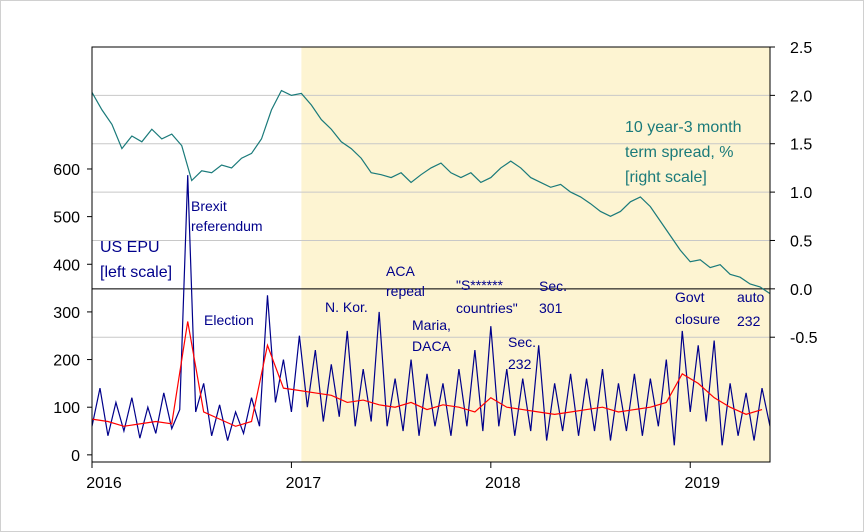  What do you see at coordinates (66, 361) in the screenshot?
I see `y-tick-label: 200` at bounding box center [66, 361].